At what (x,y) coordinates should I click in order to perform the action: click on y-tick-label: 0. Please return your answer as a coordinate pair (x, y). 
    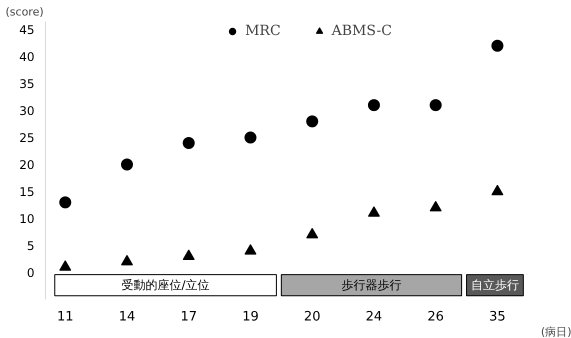
    Looking at the image, I should click on (30, 273).